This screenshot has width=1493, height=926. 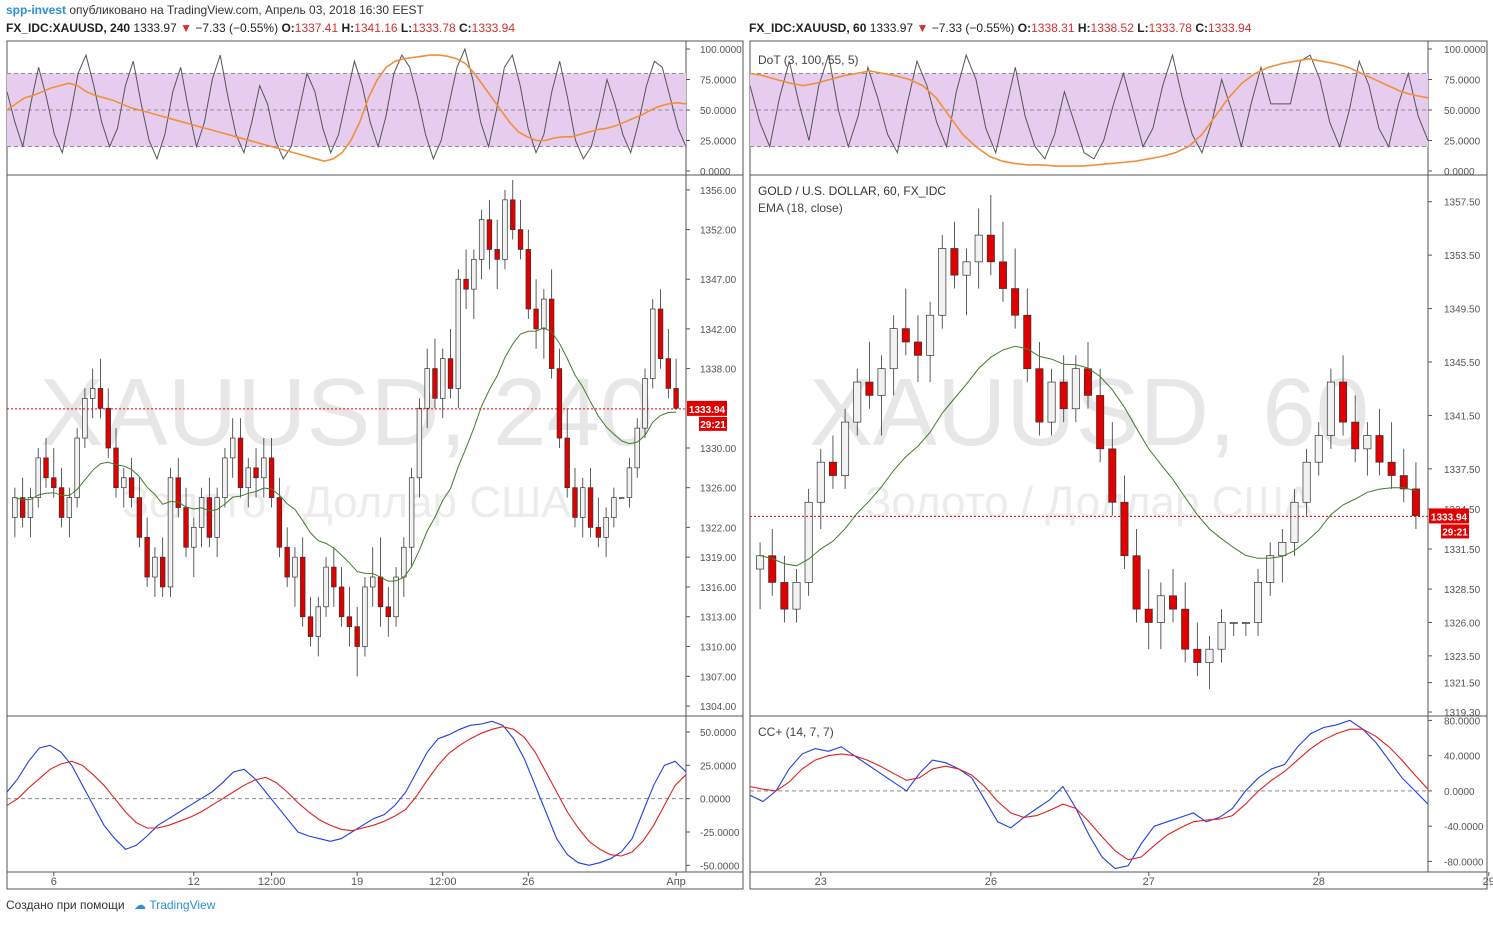 What do you see at coordinates (376, 28) in the screenshot?
I see `left-high: 1341.16` at bounding box center [376, 28].